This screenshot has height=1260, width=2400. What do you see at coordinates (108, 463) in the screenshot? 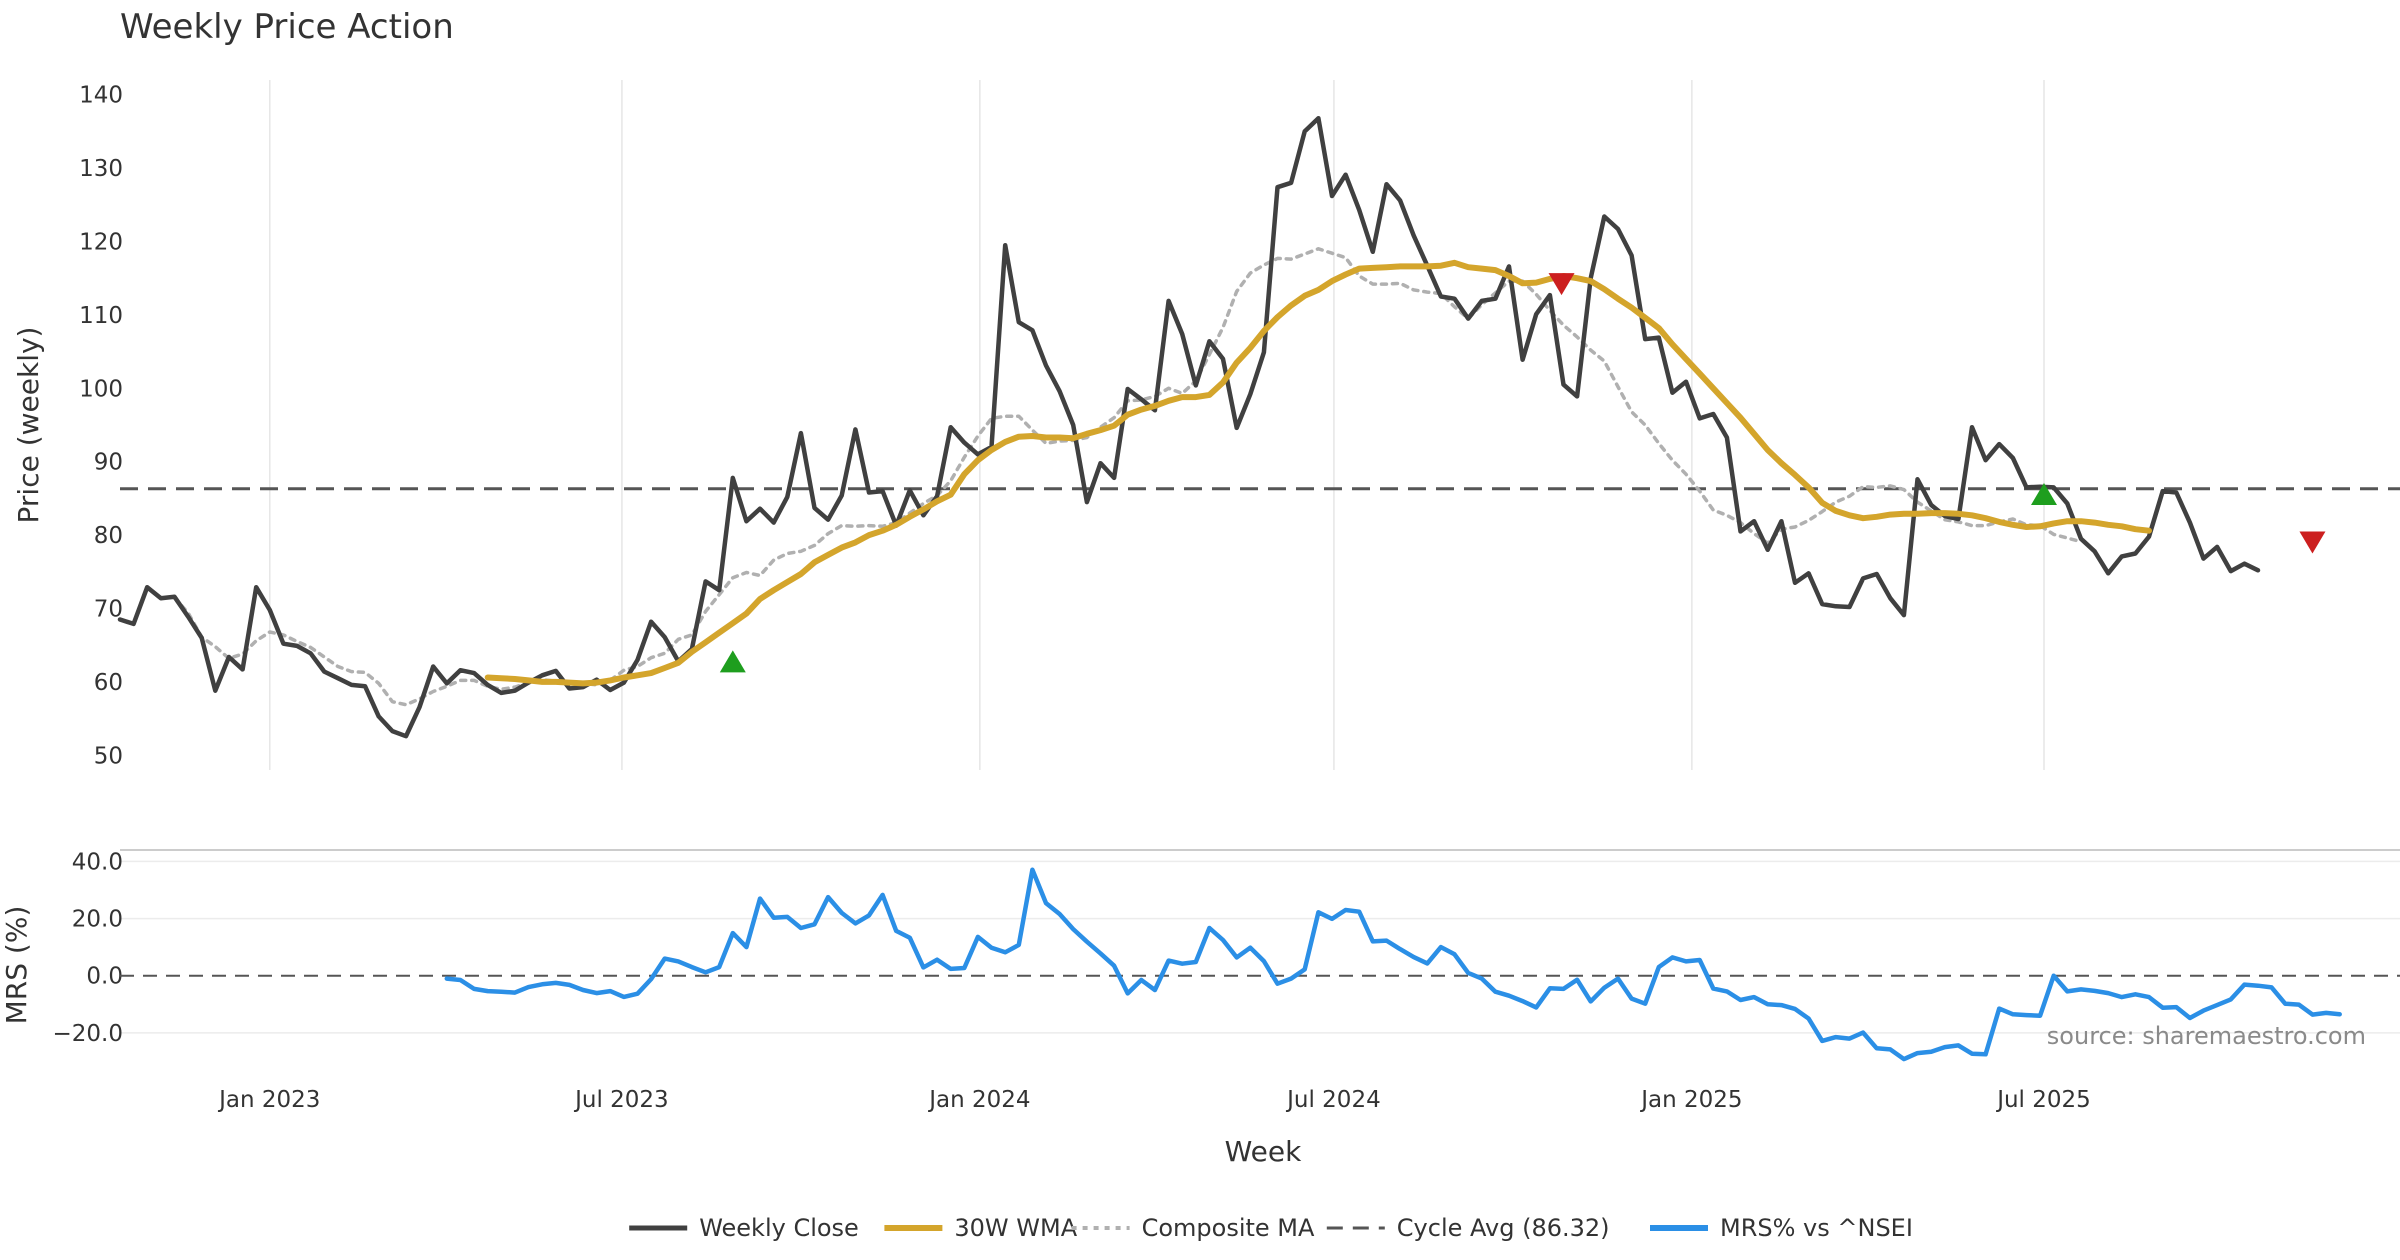
I see `price-y-tick-label: 90` at bounding box center [108, 463].